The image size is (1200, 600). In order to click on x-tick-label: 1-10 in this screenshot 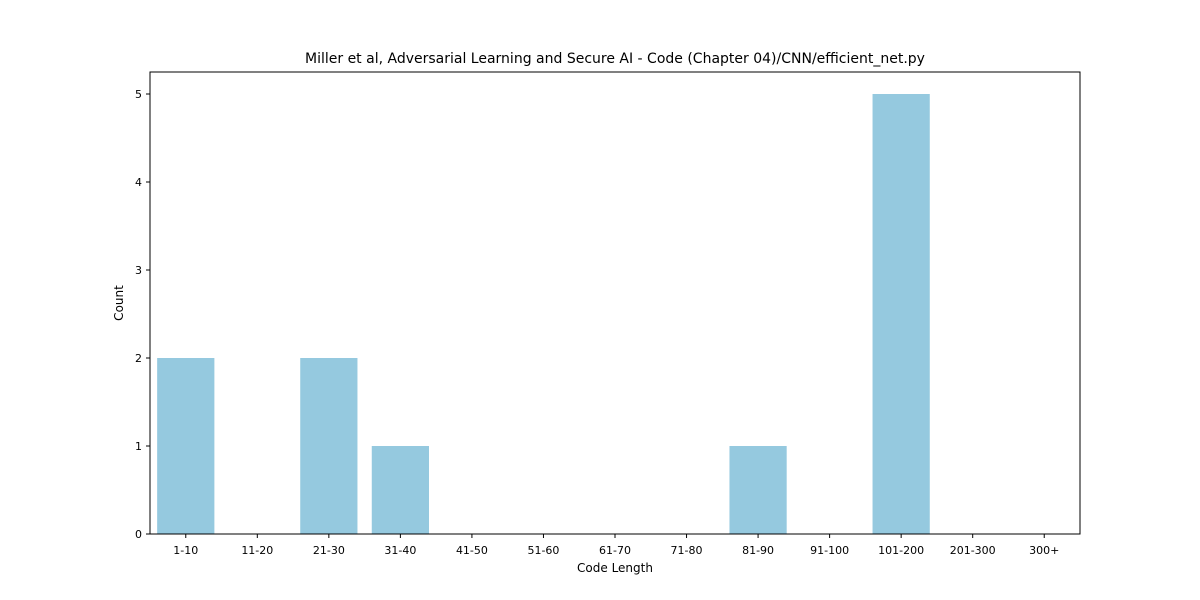, I will do `click(185, 550)`.